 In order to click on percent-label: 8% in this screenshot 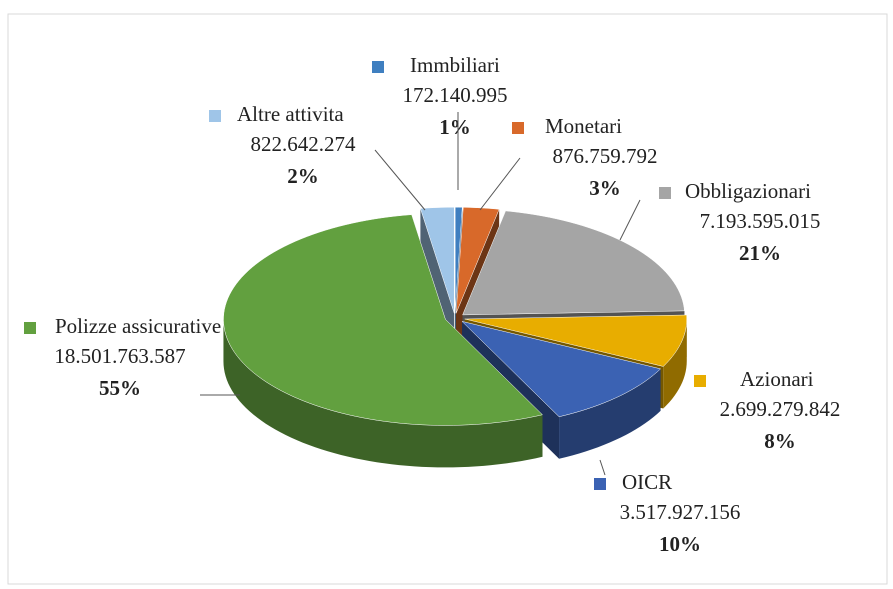, I will do `click(780, 441)`.